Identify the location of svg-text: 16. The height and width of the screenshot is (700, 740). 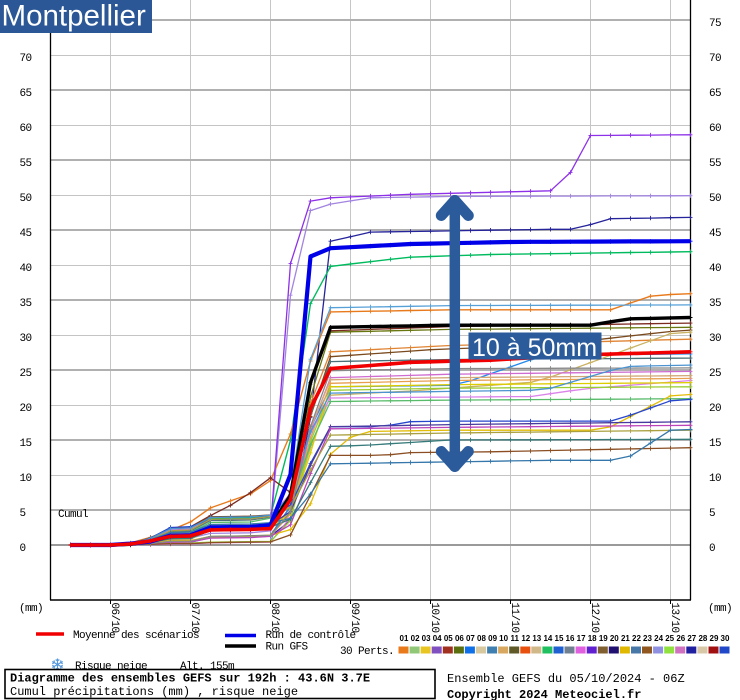
(570, 638).